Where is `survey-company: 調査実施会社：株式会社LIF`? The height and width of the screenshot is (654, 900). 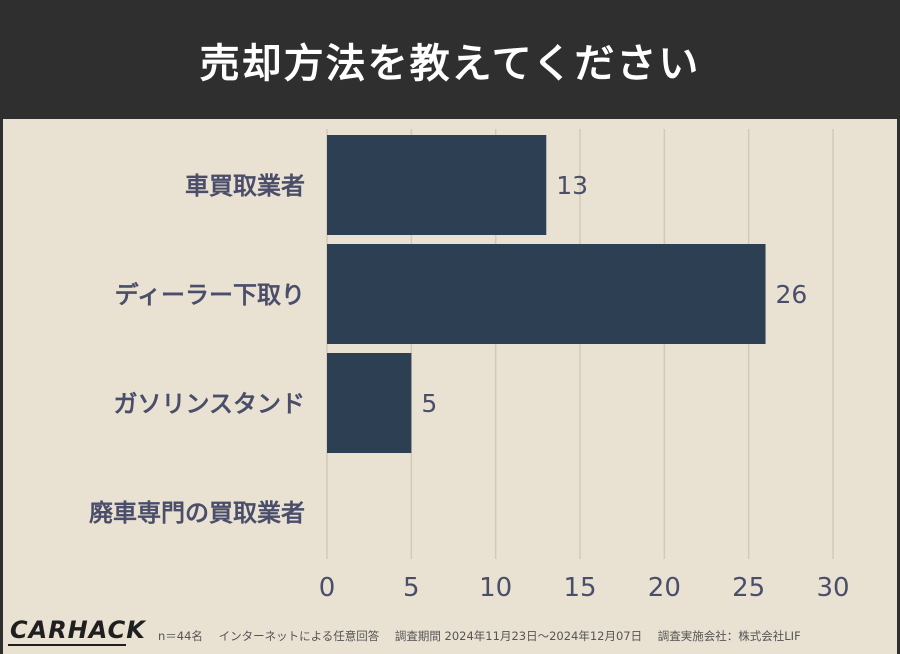 survey-company: 調査実施会社：株式会社LIF is located at coordinates (729, 636).